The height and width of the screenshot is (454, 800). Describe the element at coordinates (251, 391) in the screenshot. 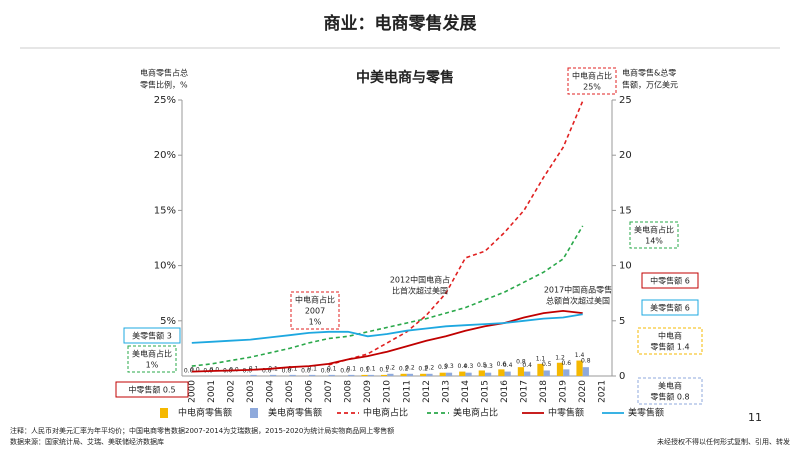

I see `x-tick-label: 2003` at that location.